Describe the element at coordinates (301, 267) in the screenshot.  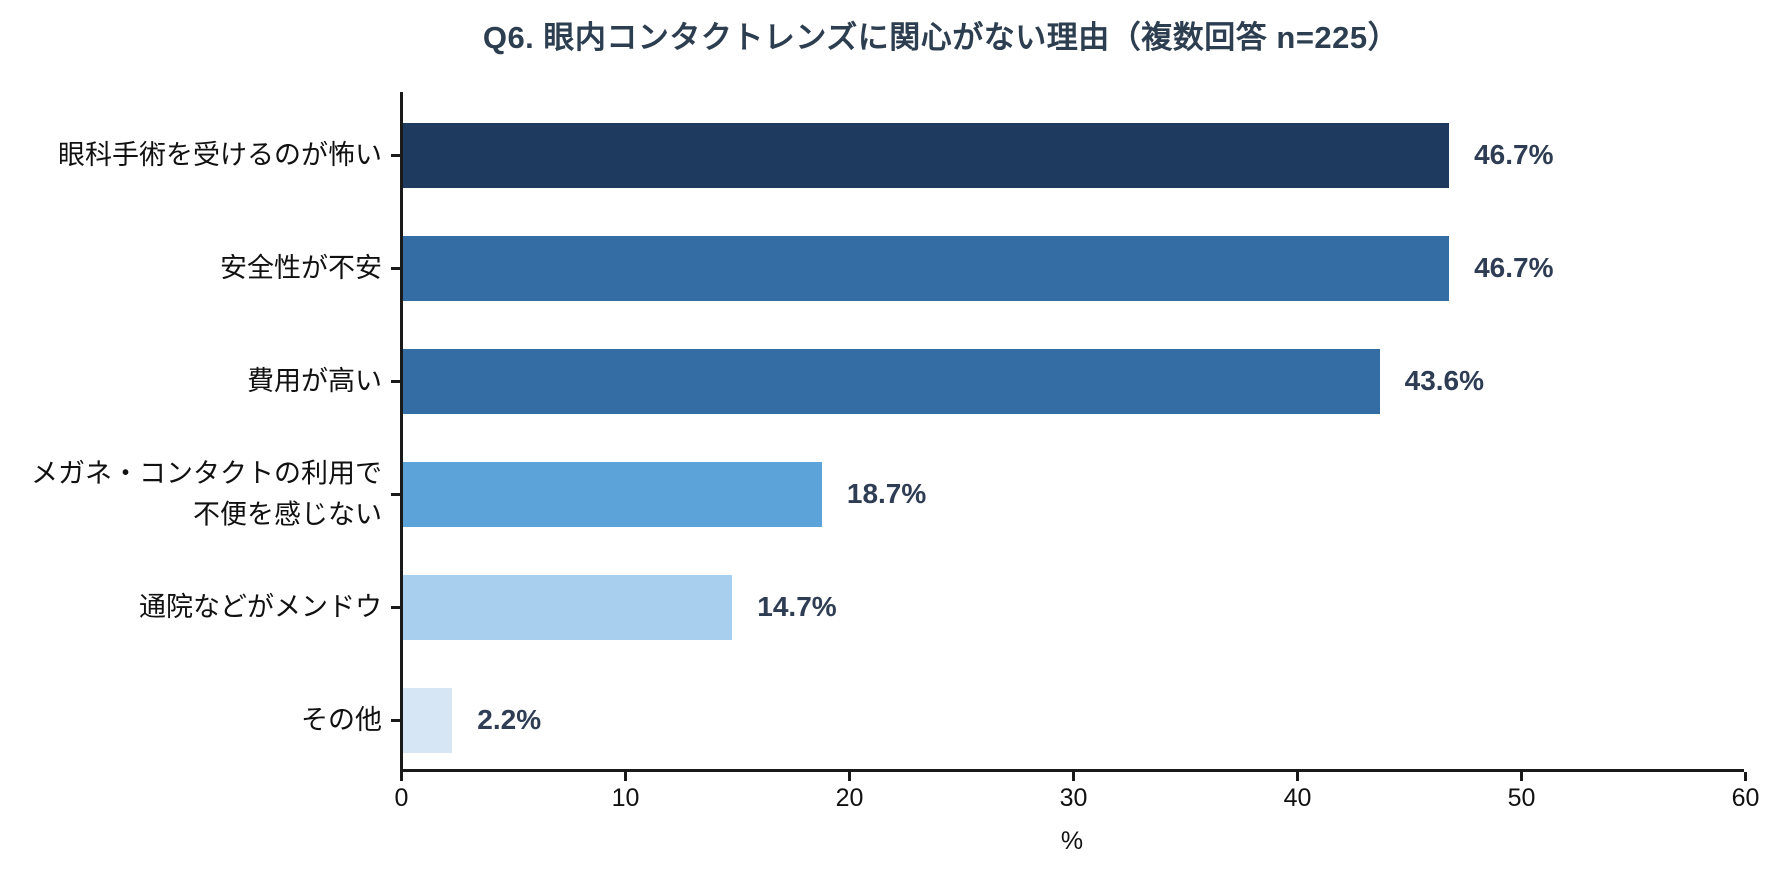
I see `category-label: 安全性が不安` at that location.